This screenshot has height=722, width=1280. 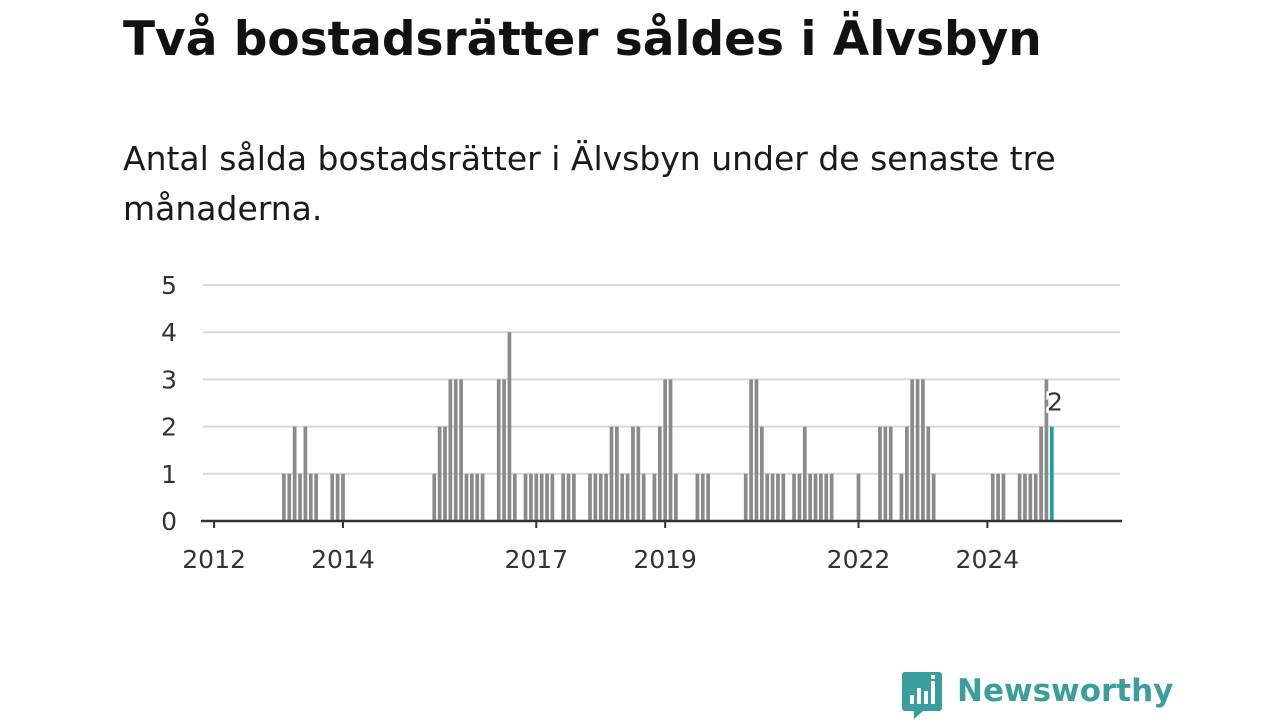 I want to click on chart-title: Två bostadsrätter såldes i Älvsbyn, so click(x=582, y=39).